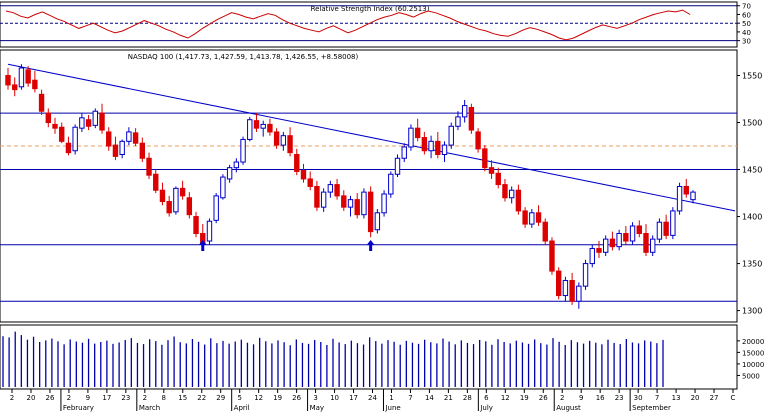  I want to click on price-tick-label: 1550, so click(752, 76).